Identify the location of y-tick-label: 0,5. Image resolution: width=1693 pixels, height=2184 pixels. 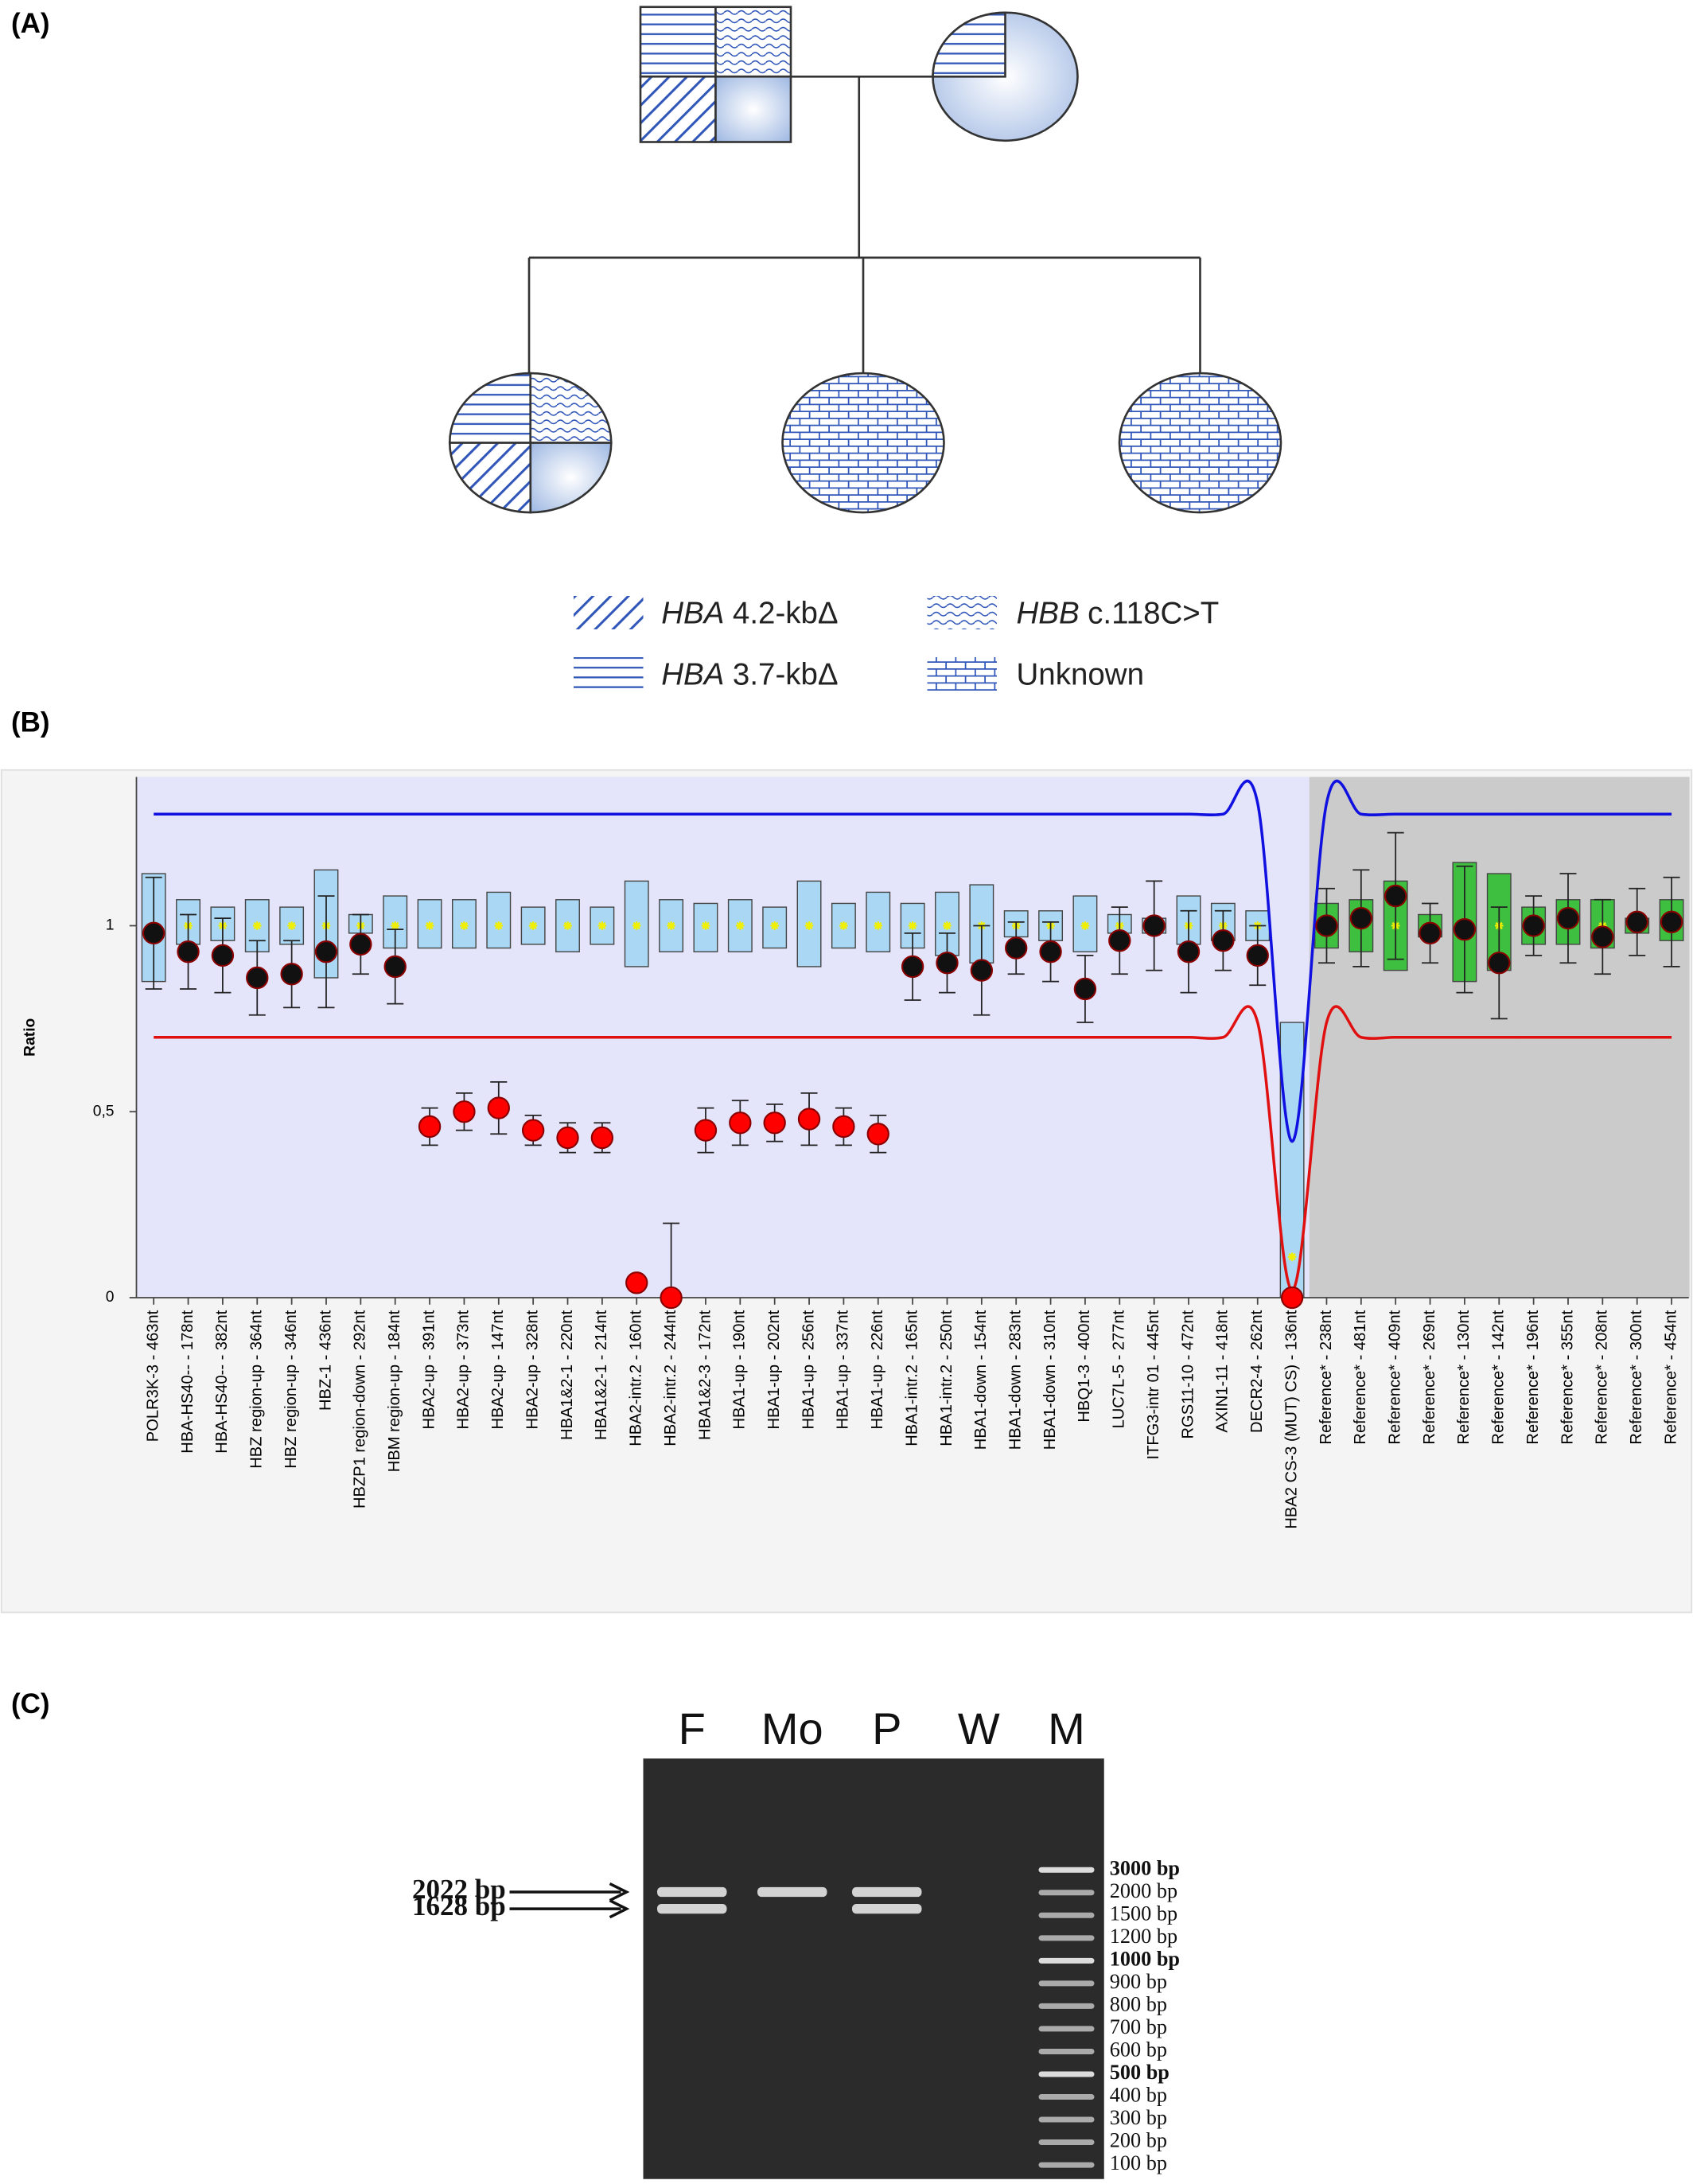
(104, 1111).